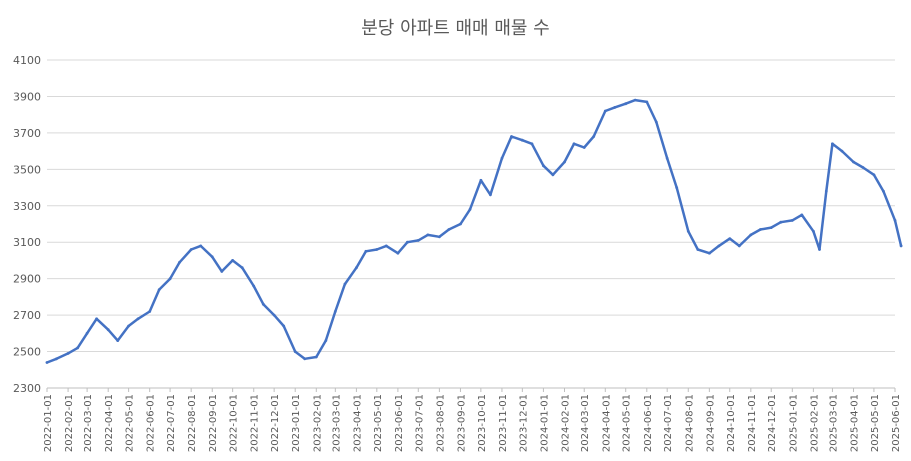  I want to click on x-tick-label: 2022-01-01, so click(48, 423).